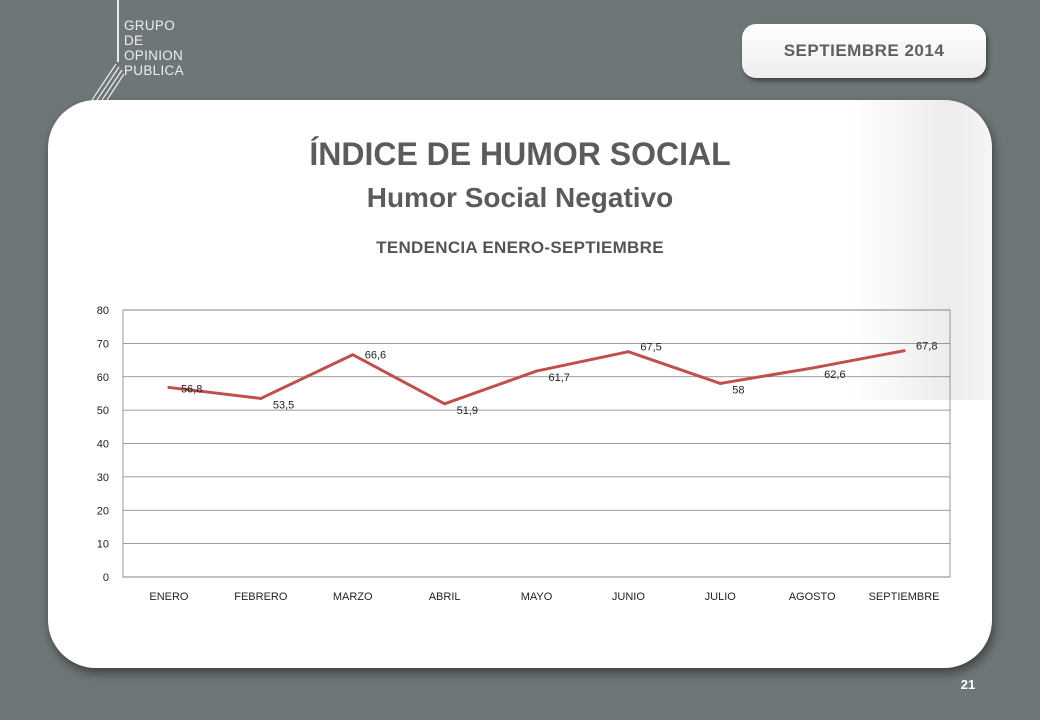  Describe the element at coordinates (169, 597) in the screenshot. I see `x-tick-label: ENERO` at that location.